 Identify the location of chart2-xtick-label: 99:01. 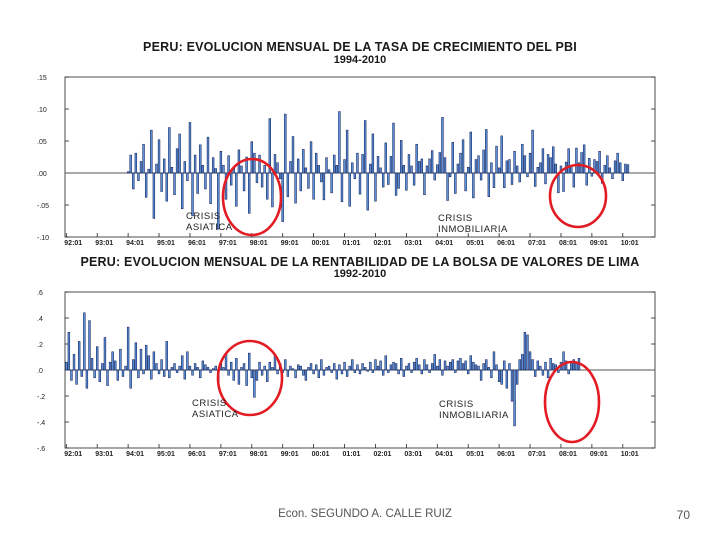
(290, 454).